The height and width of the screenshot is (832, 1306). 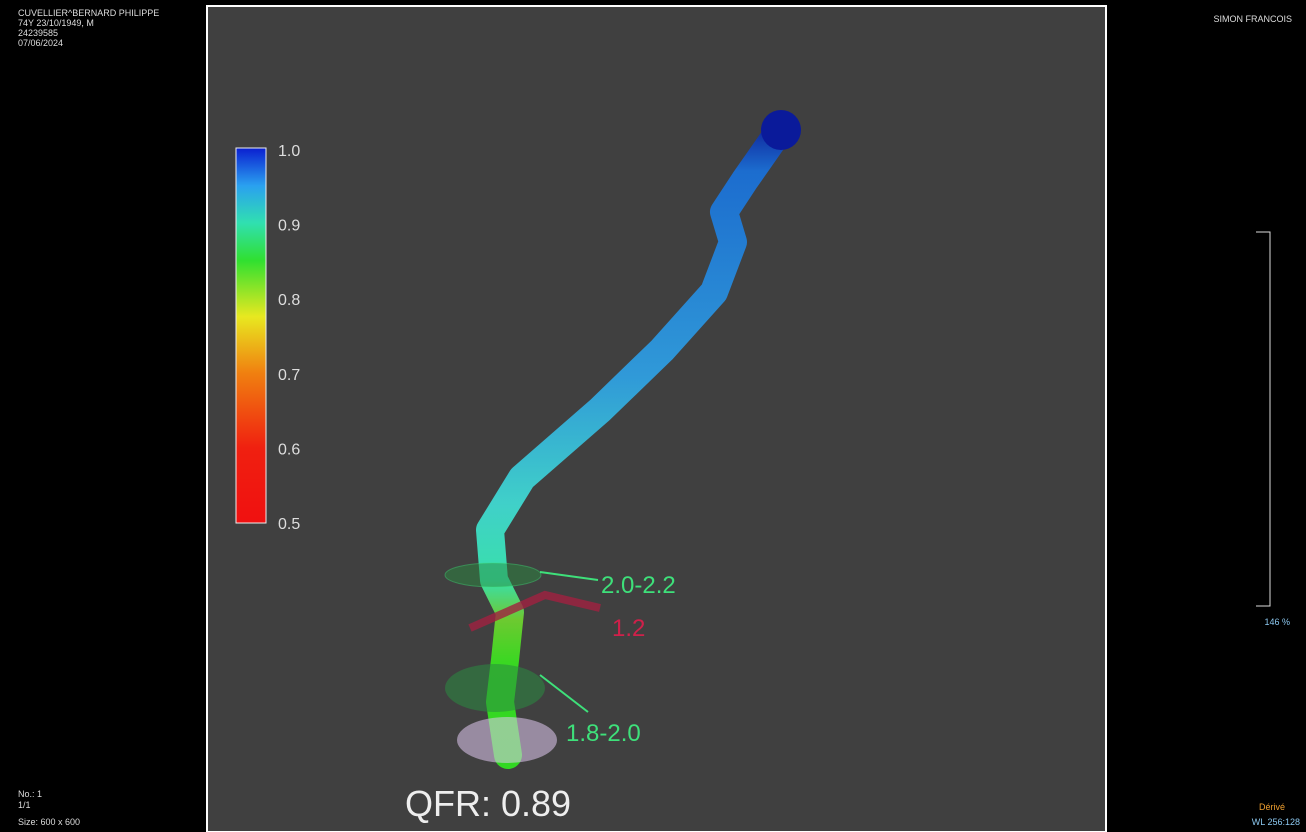 I want to click on annotation: 1.8-2.0, so click(x=603, y=733).